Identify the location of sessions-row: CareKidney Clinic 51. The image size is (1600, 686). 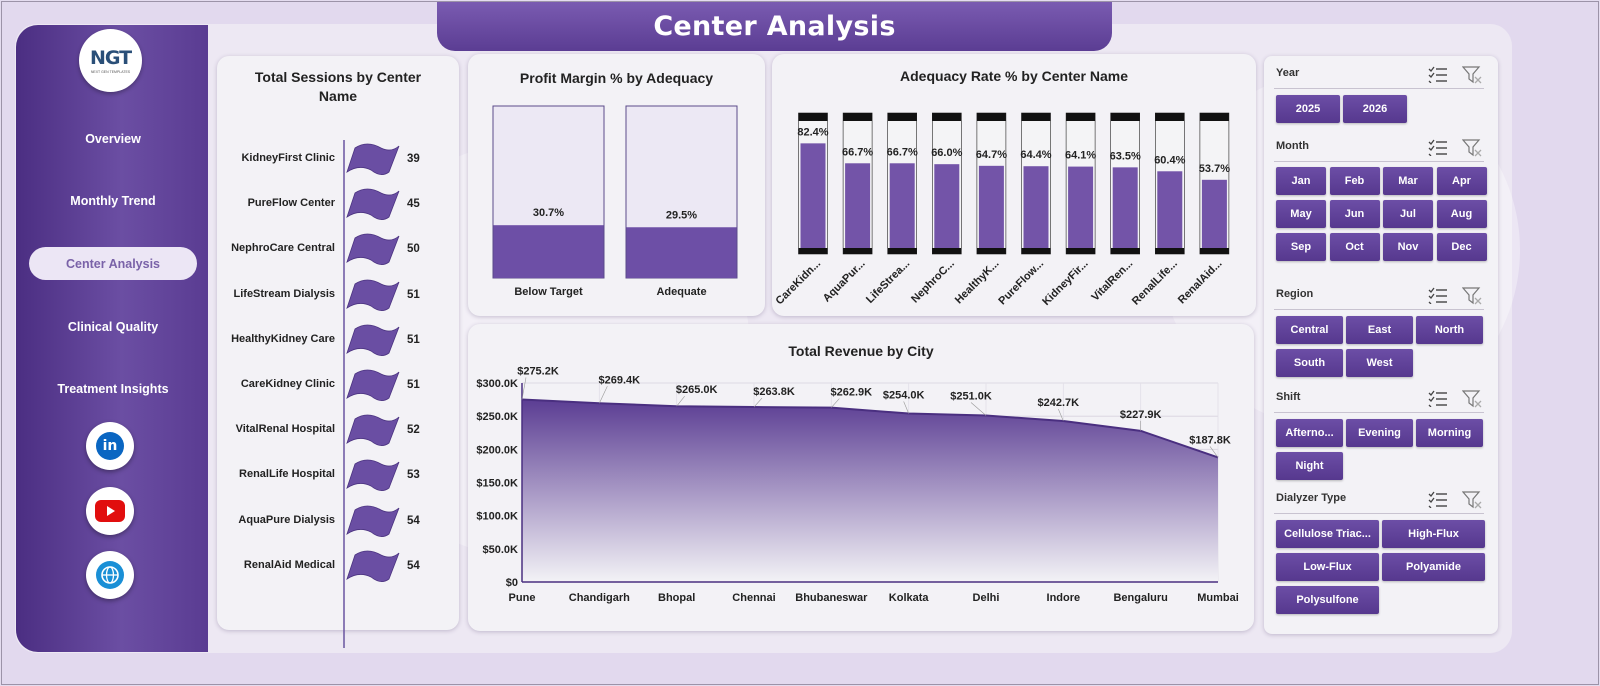
(335, 392).